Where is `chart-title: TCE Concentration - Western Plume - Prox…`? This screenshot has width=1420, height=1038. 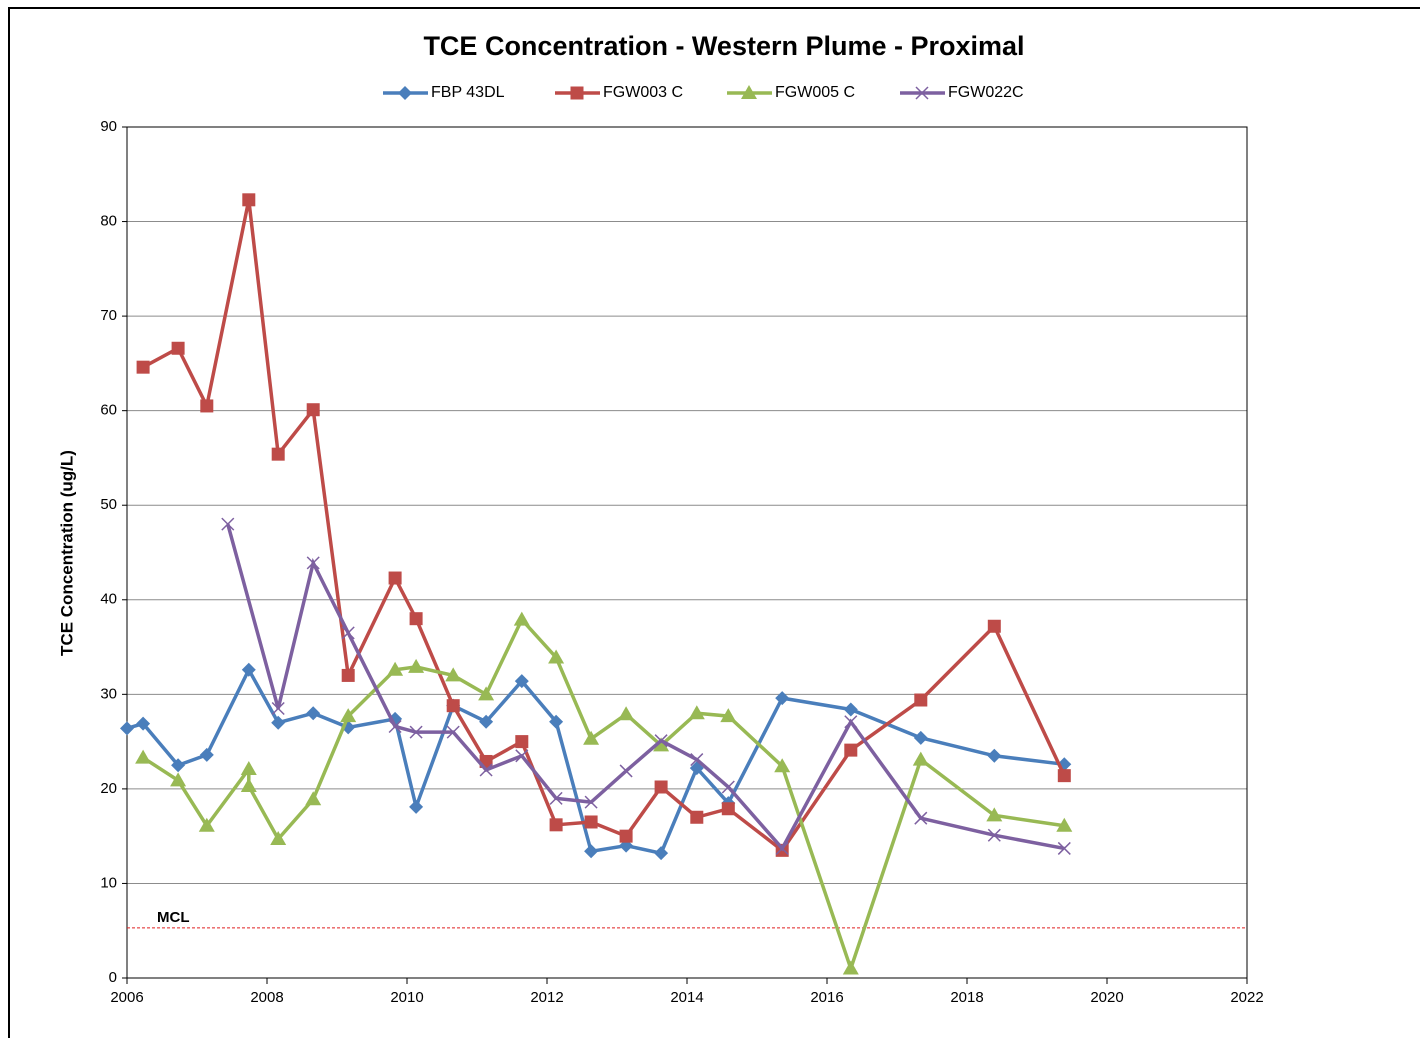 chart-title: TCE Concentration - Western Plume - Prox… is located at coordinates (723, 46).